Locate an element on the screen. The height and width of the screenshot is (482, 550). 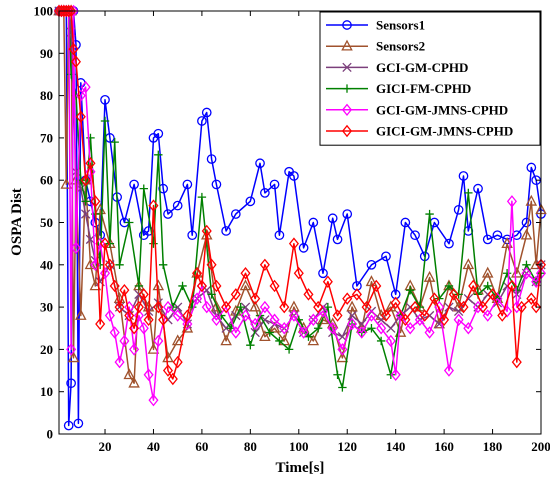
y-tick-label: 50 is located at coordinates (46, 222).